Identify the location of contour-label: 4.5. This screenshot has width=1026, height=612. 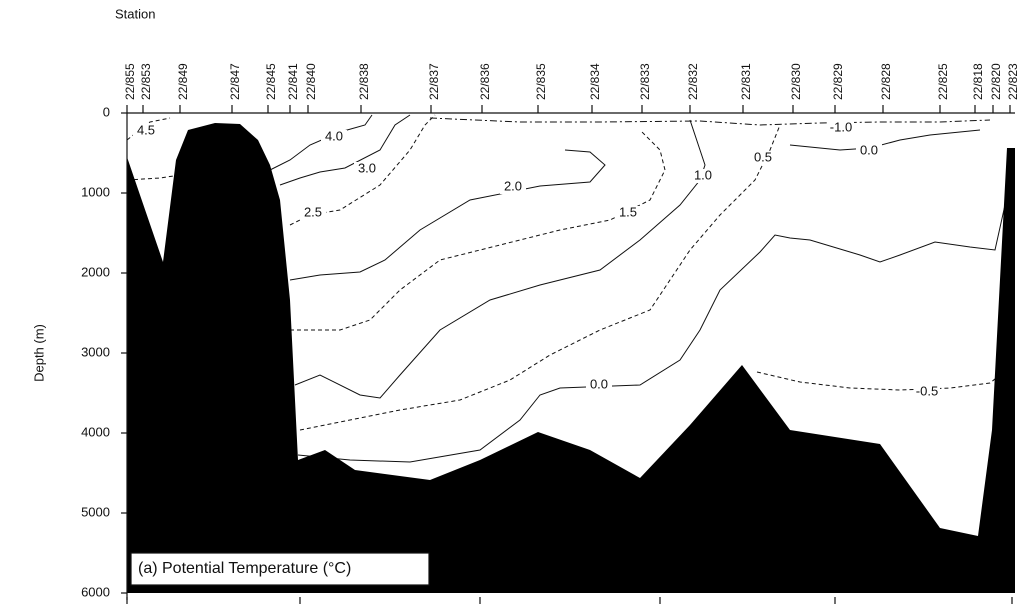
(146, 129).